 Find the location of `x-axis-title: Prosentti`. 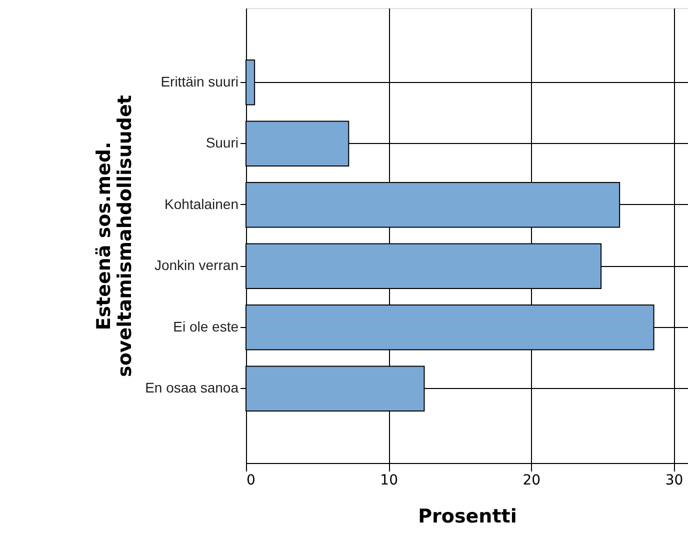

x-axis-title: Prosentti is located at coordinates (467, 517).